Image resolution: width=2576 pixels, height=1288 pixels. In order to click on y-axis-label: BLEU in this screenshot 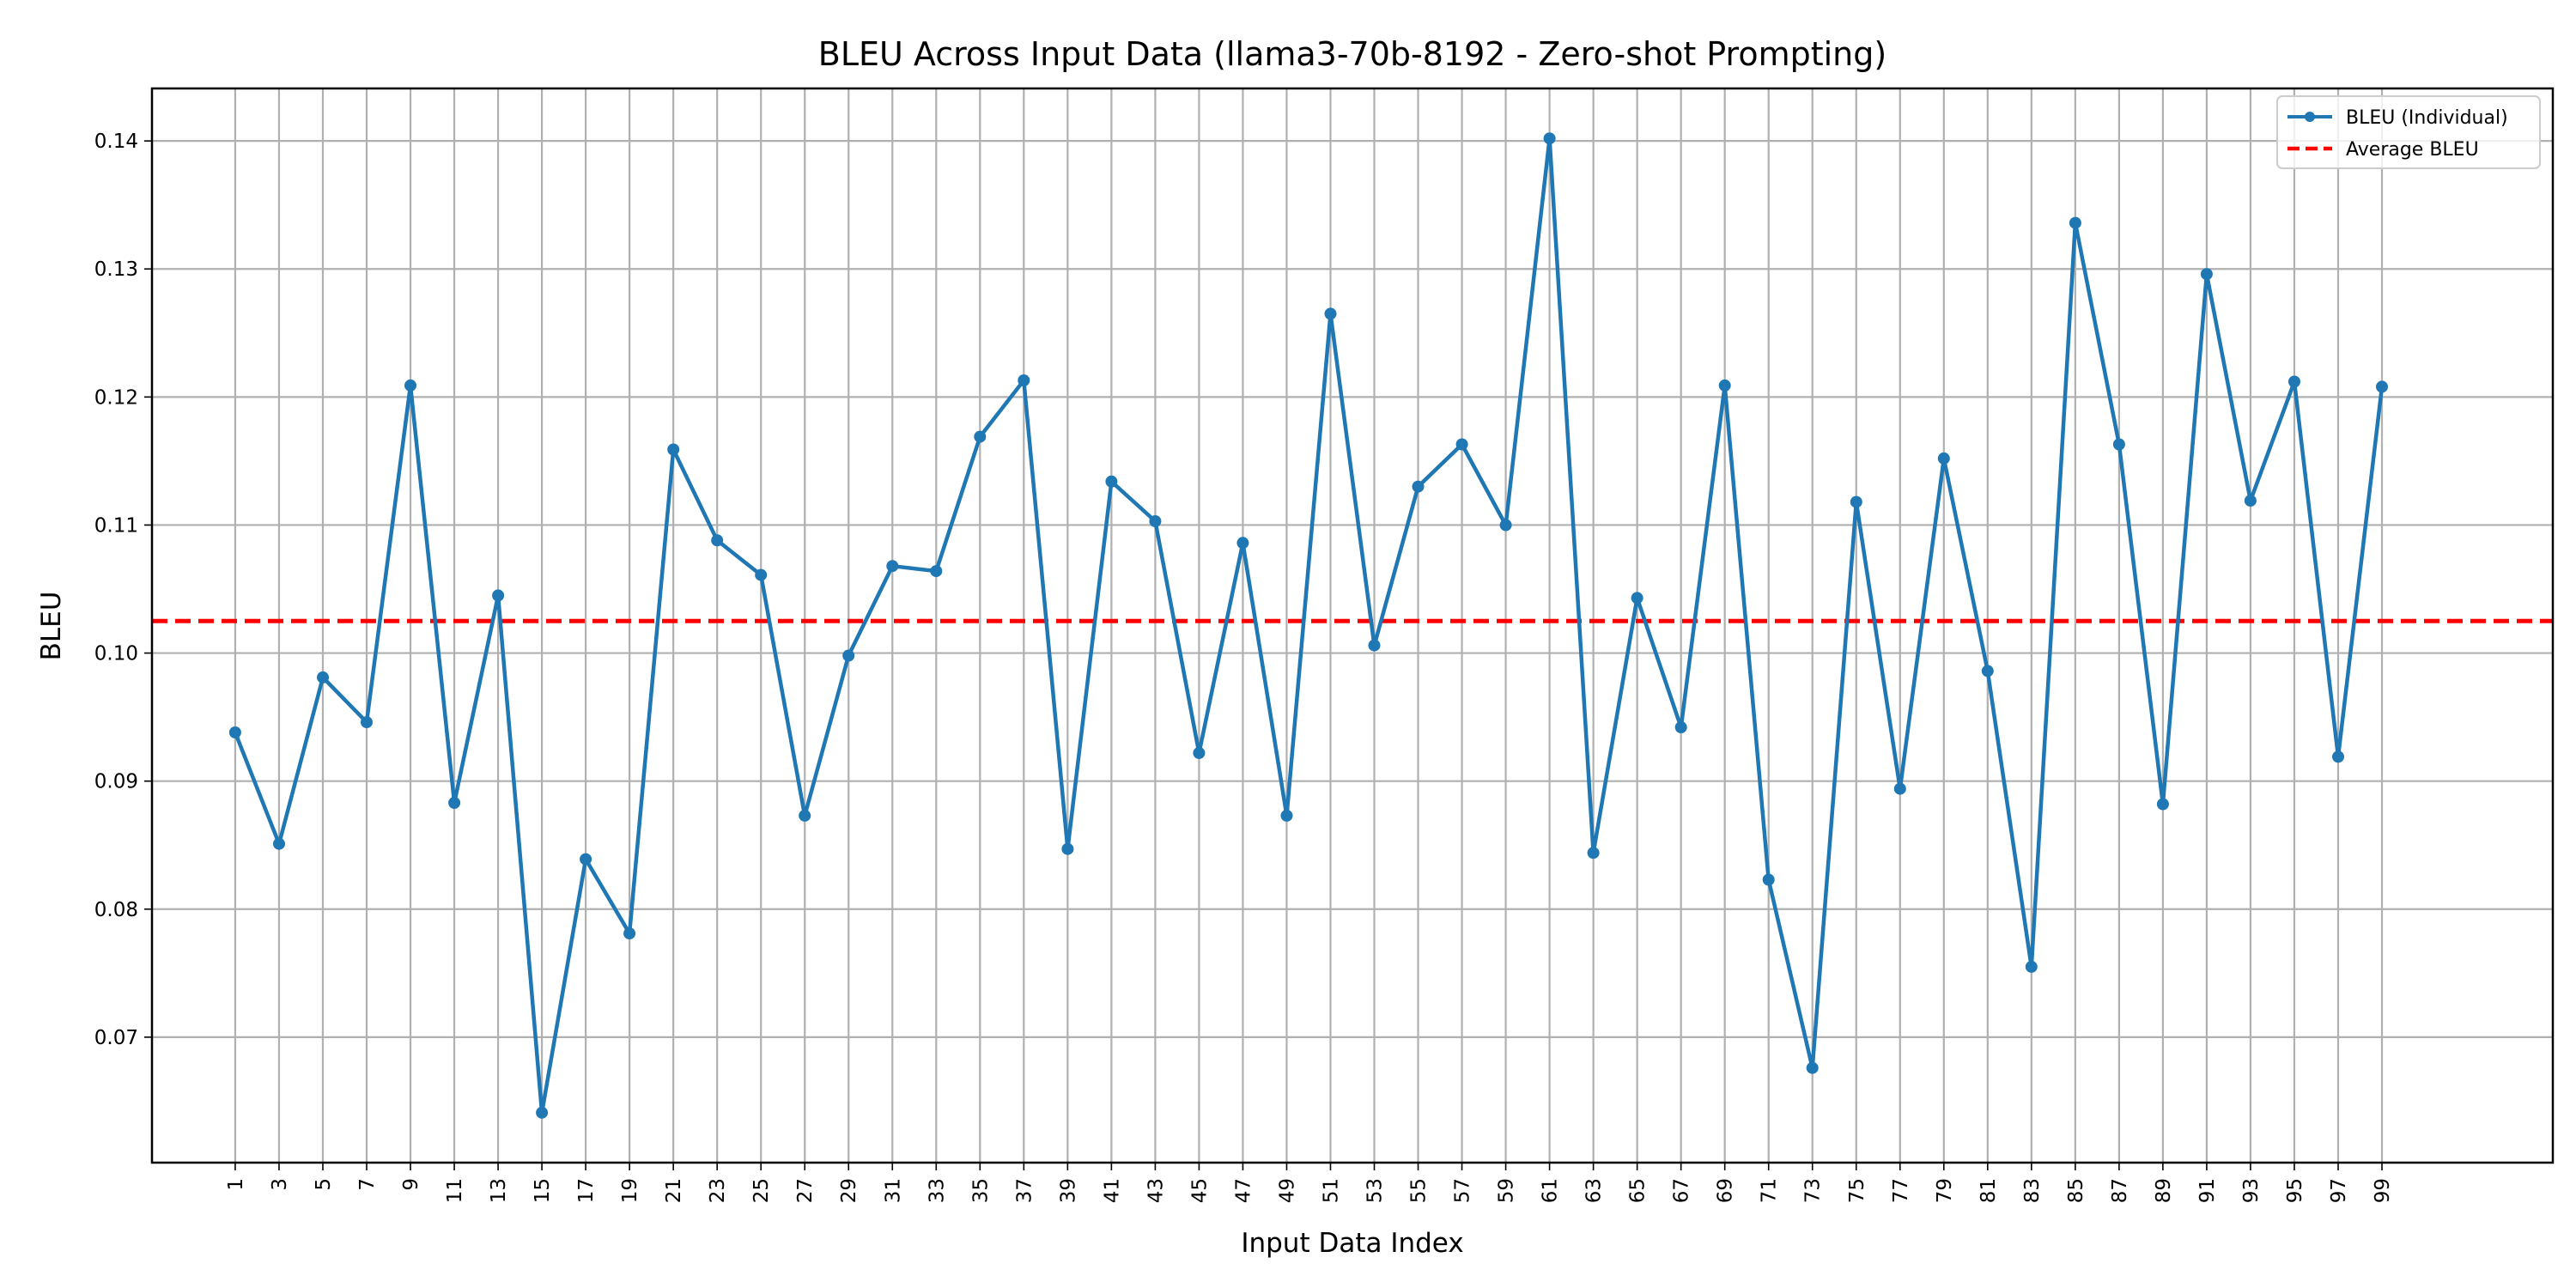, I will do `click(52, 627)`.